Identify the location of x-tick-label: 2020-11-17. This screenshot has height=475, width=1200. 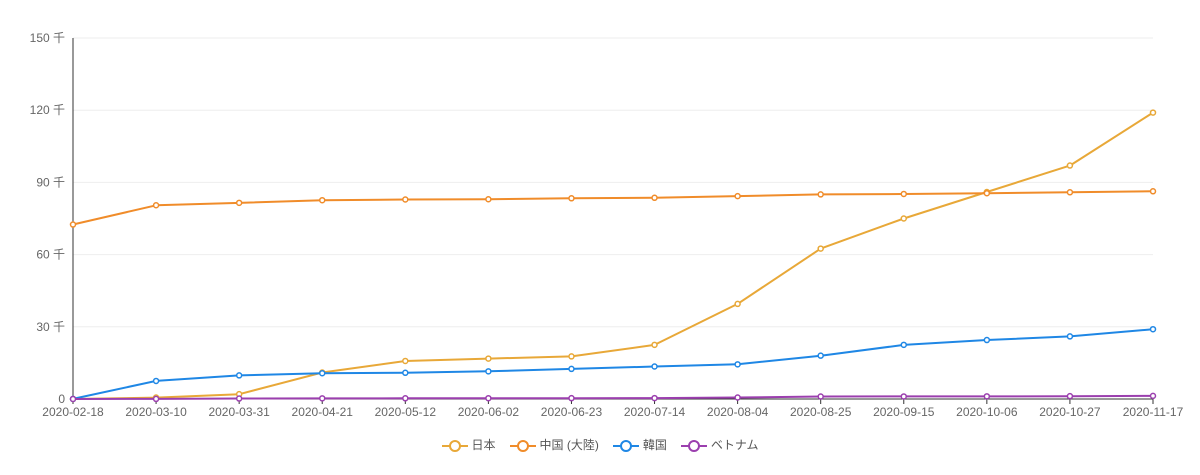
(1153, 412).